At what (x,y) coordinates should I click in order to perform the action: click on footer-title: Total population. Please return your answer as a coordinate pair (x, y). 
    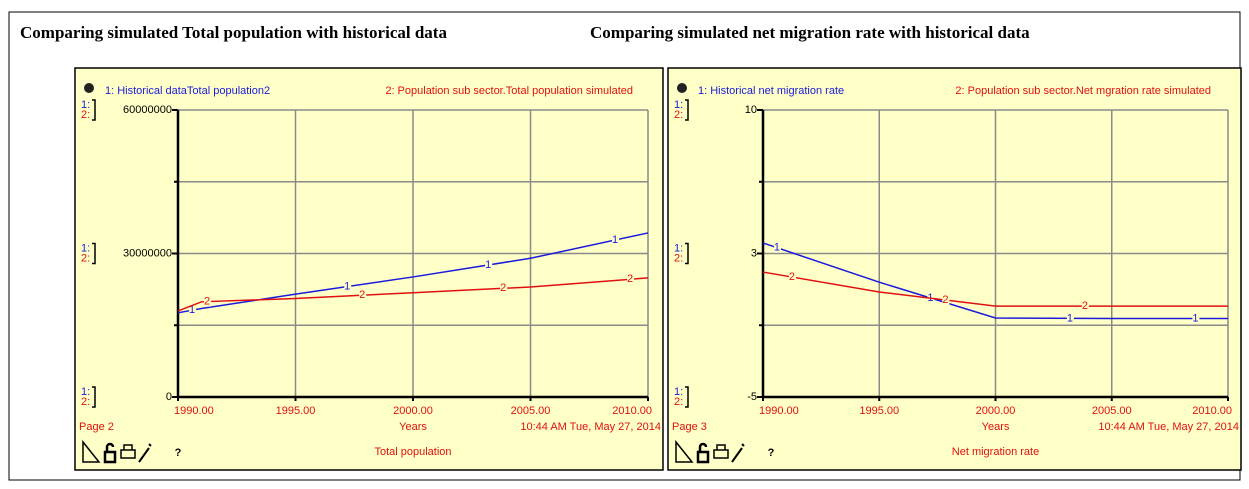
    Looking at the image, I should click on (412, 452).